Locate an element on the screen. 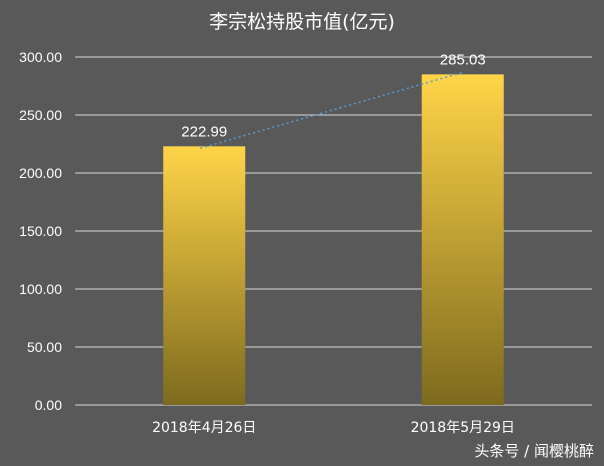 This screenshot has width=604, height=466. trendline-group is located at coordinates (331, 110).